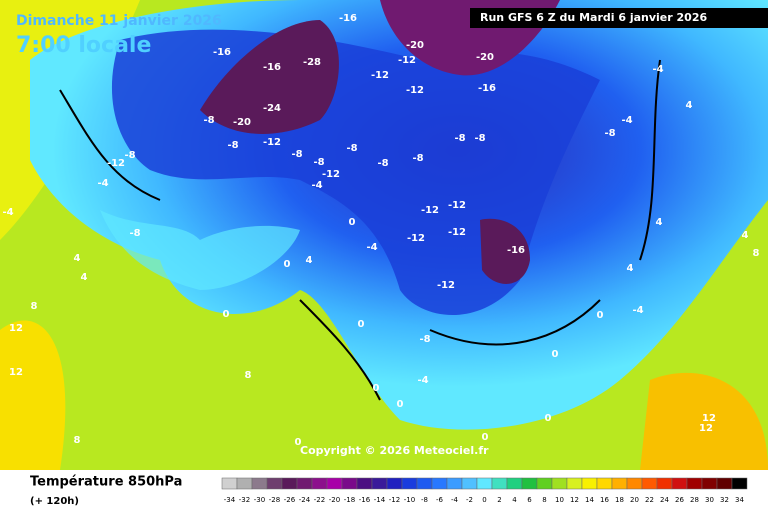 This screenshot has height=516, width=768. Describe the element at coordinates (574, 500) in the screenshot. I see `scale-label: 12` at that location.